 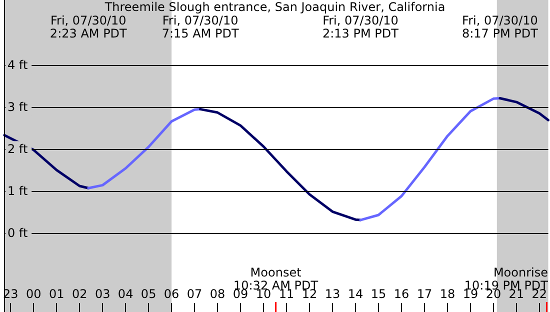 What do you see at coordinates (126, 294) in the screenshot?
I see `x-tick-label: 04` at bounding box center [126, 294].